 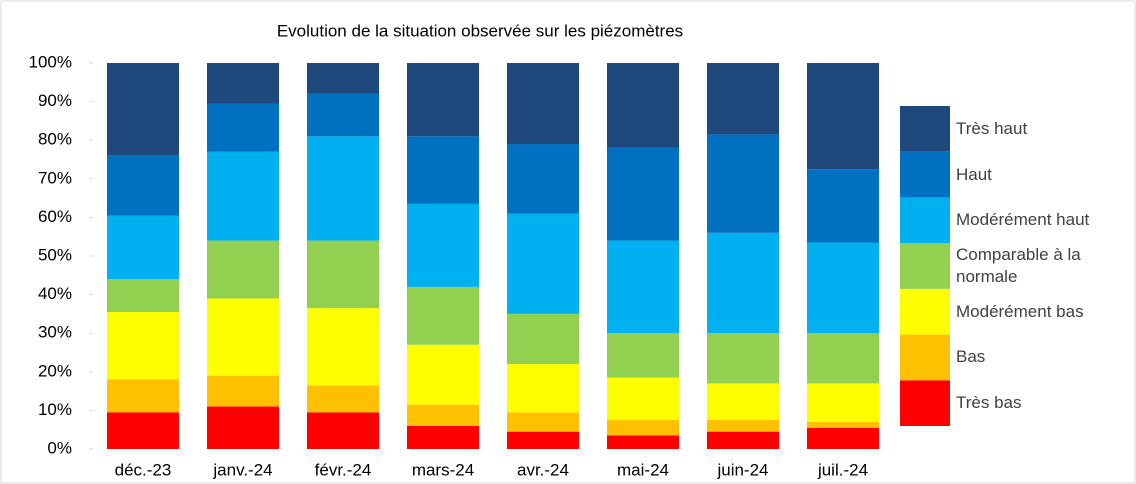 I want to click on x-tick-label: déc.-23, so click(x=143, y=469).